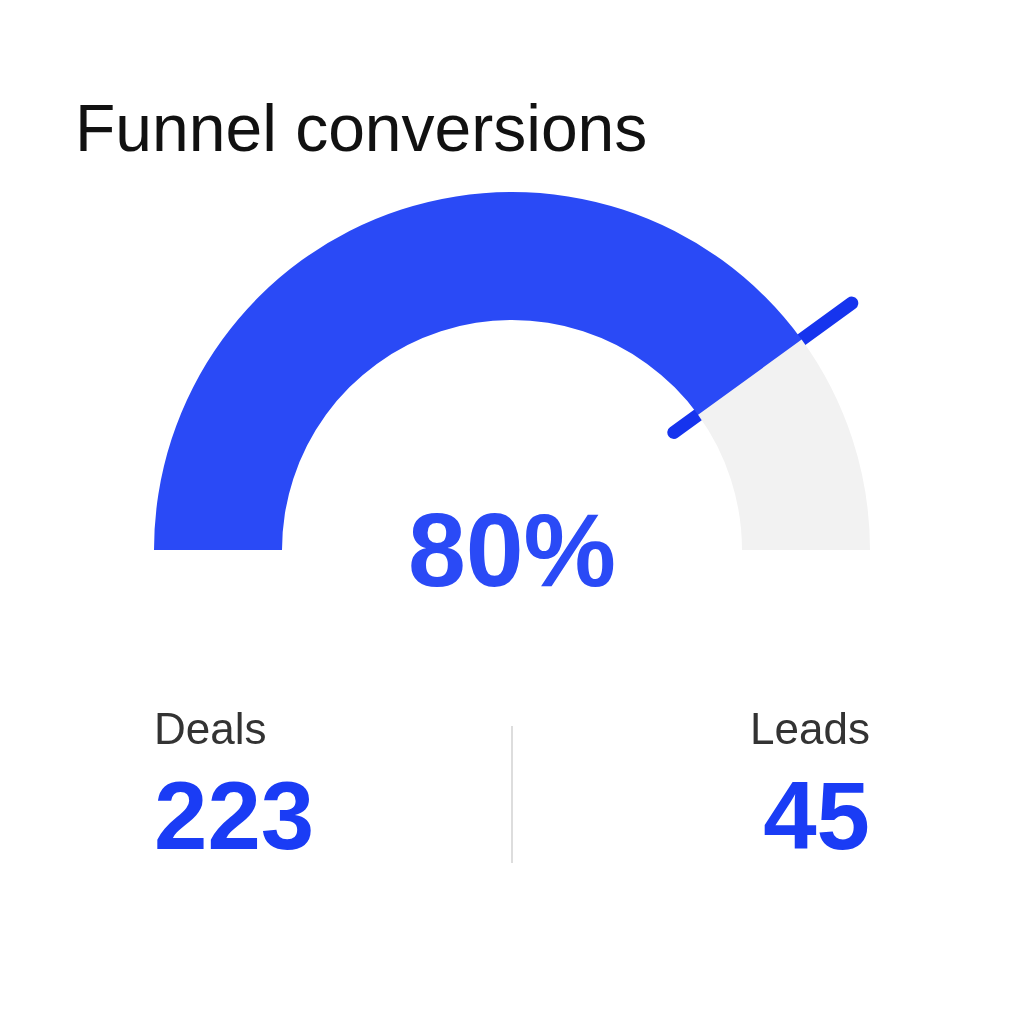 The width and height of the screenshot is (1024, 1024). I want to click on text: 223, so click(234, 815).